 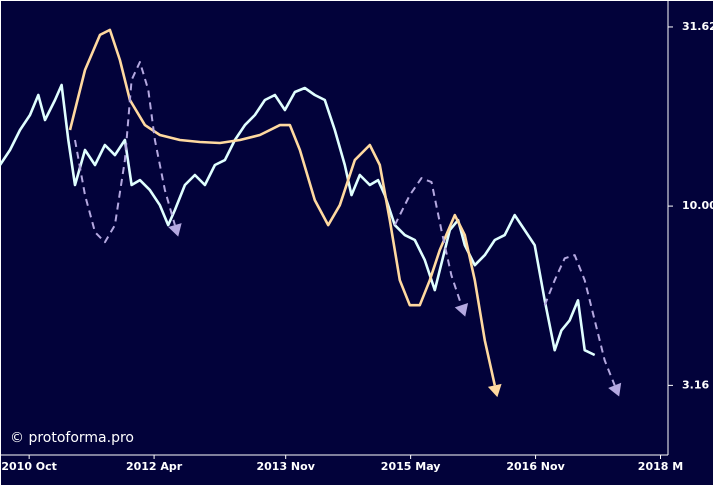 What do you see at coordinates (72, 438) in the screenshot?
I see `watermark: © protoforma.pro` at bounding box center [72, 438].